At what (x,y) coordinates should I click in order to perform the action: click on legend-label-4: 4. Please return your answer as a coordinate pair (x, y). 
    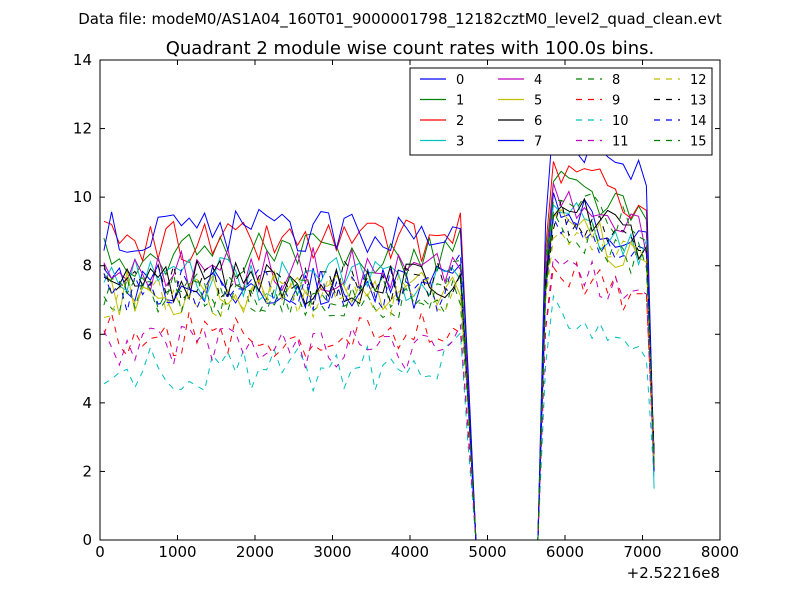
    Looking at the image, I should click on (538, 80).